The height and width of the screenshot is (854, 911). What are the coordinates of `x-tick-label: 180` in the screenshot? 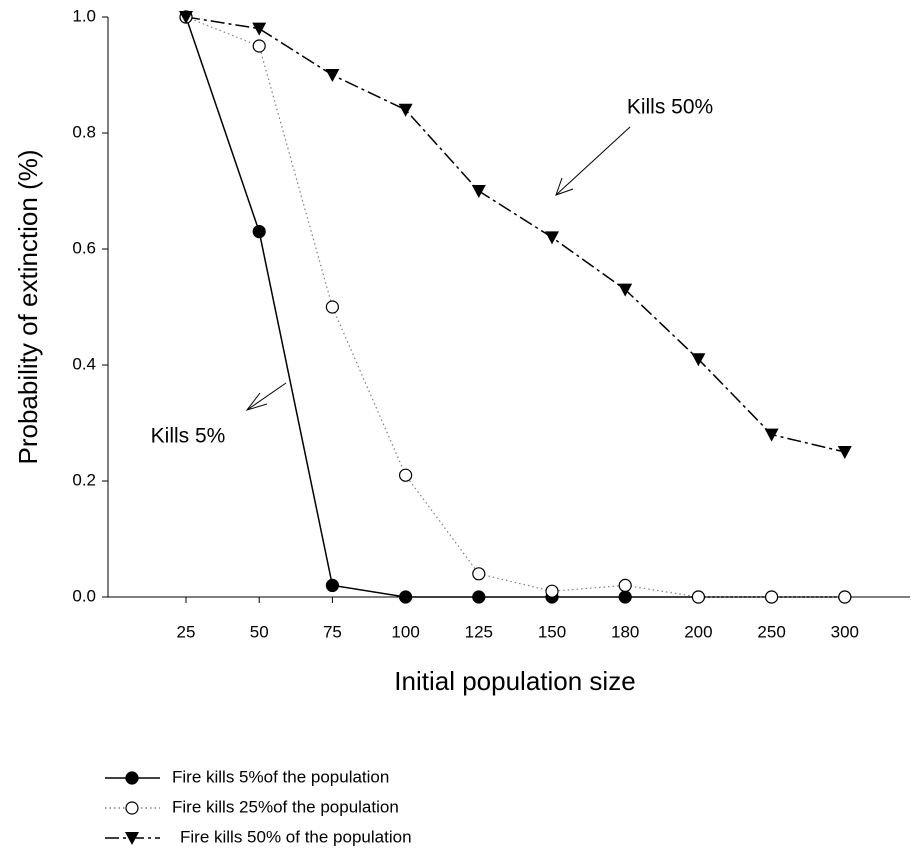 It's located at (625, 631).